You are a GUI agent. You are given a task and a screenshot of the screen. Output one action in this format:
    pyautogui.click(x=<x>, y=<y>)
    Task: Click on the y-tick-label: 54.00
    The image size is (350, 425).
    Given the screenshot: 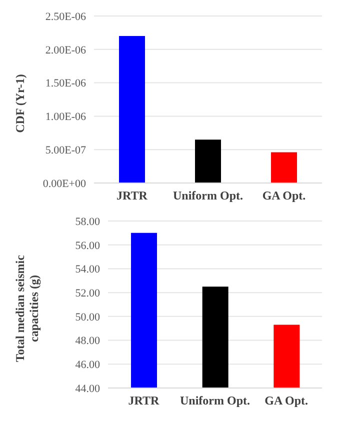 What is the action you would take?
    pyautogui.click(x=87, y=270)
    